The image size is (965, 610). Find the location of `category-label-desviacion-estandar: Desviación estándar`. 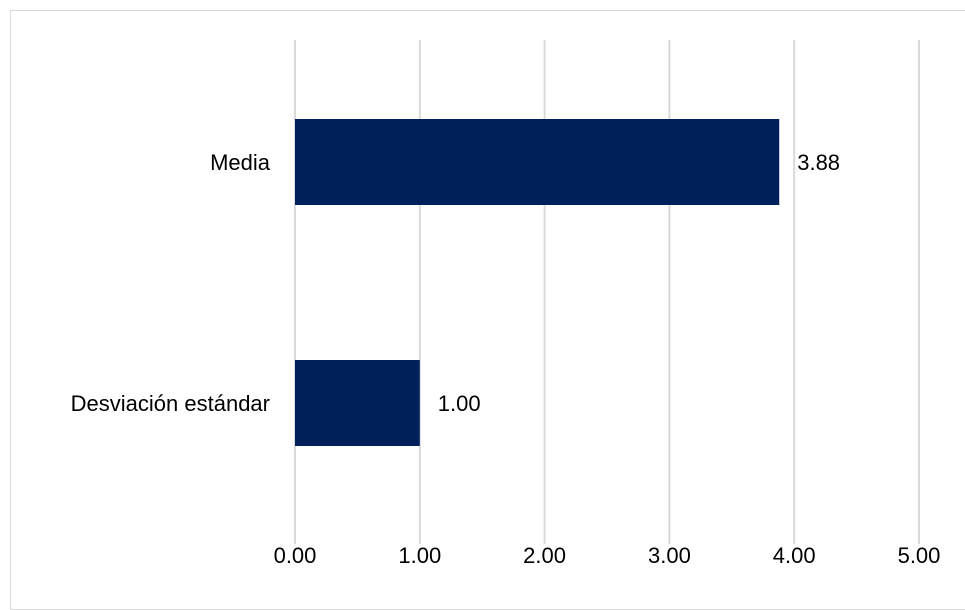

category-label-desviacion-estandar: Desviación estándar is located at coordinates (170, 403).